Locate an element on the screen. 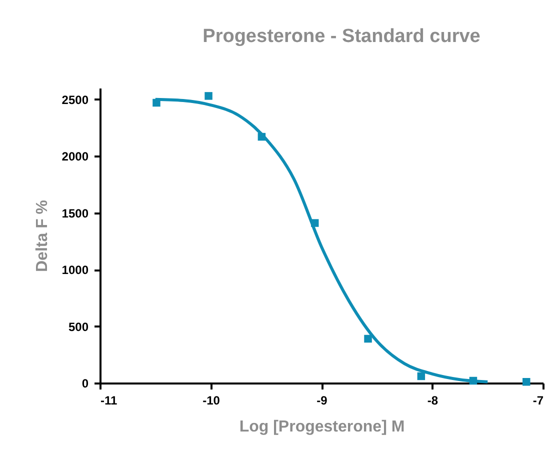 The height and width of the screenshot is (457, 555). chart-title: Progesterone - Standard curve is located at coordinates (341, 36).